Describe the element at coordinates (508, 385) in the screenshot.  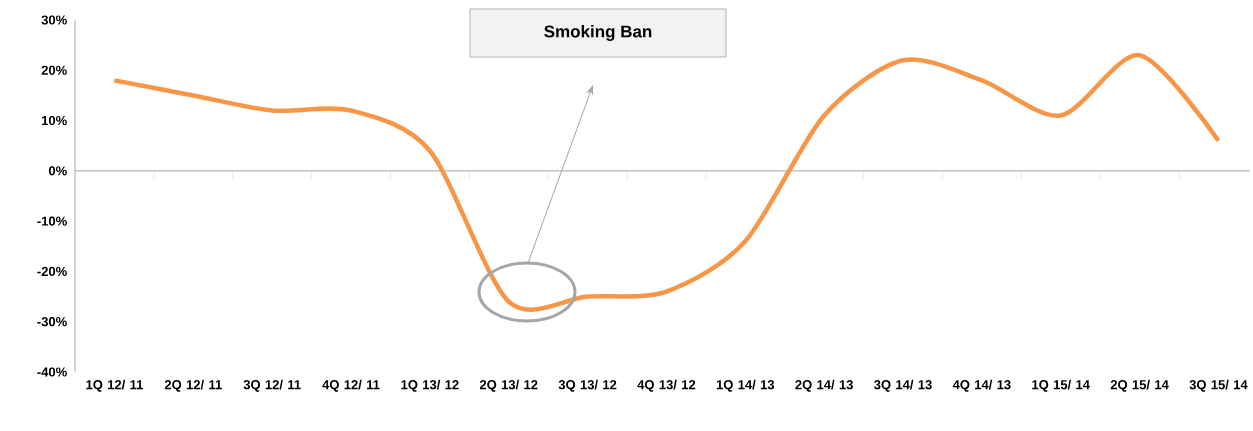
I see `x-tick-label: 2Q 13/ 12` at that location.